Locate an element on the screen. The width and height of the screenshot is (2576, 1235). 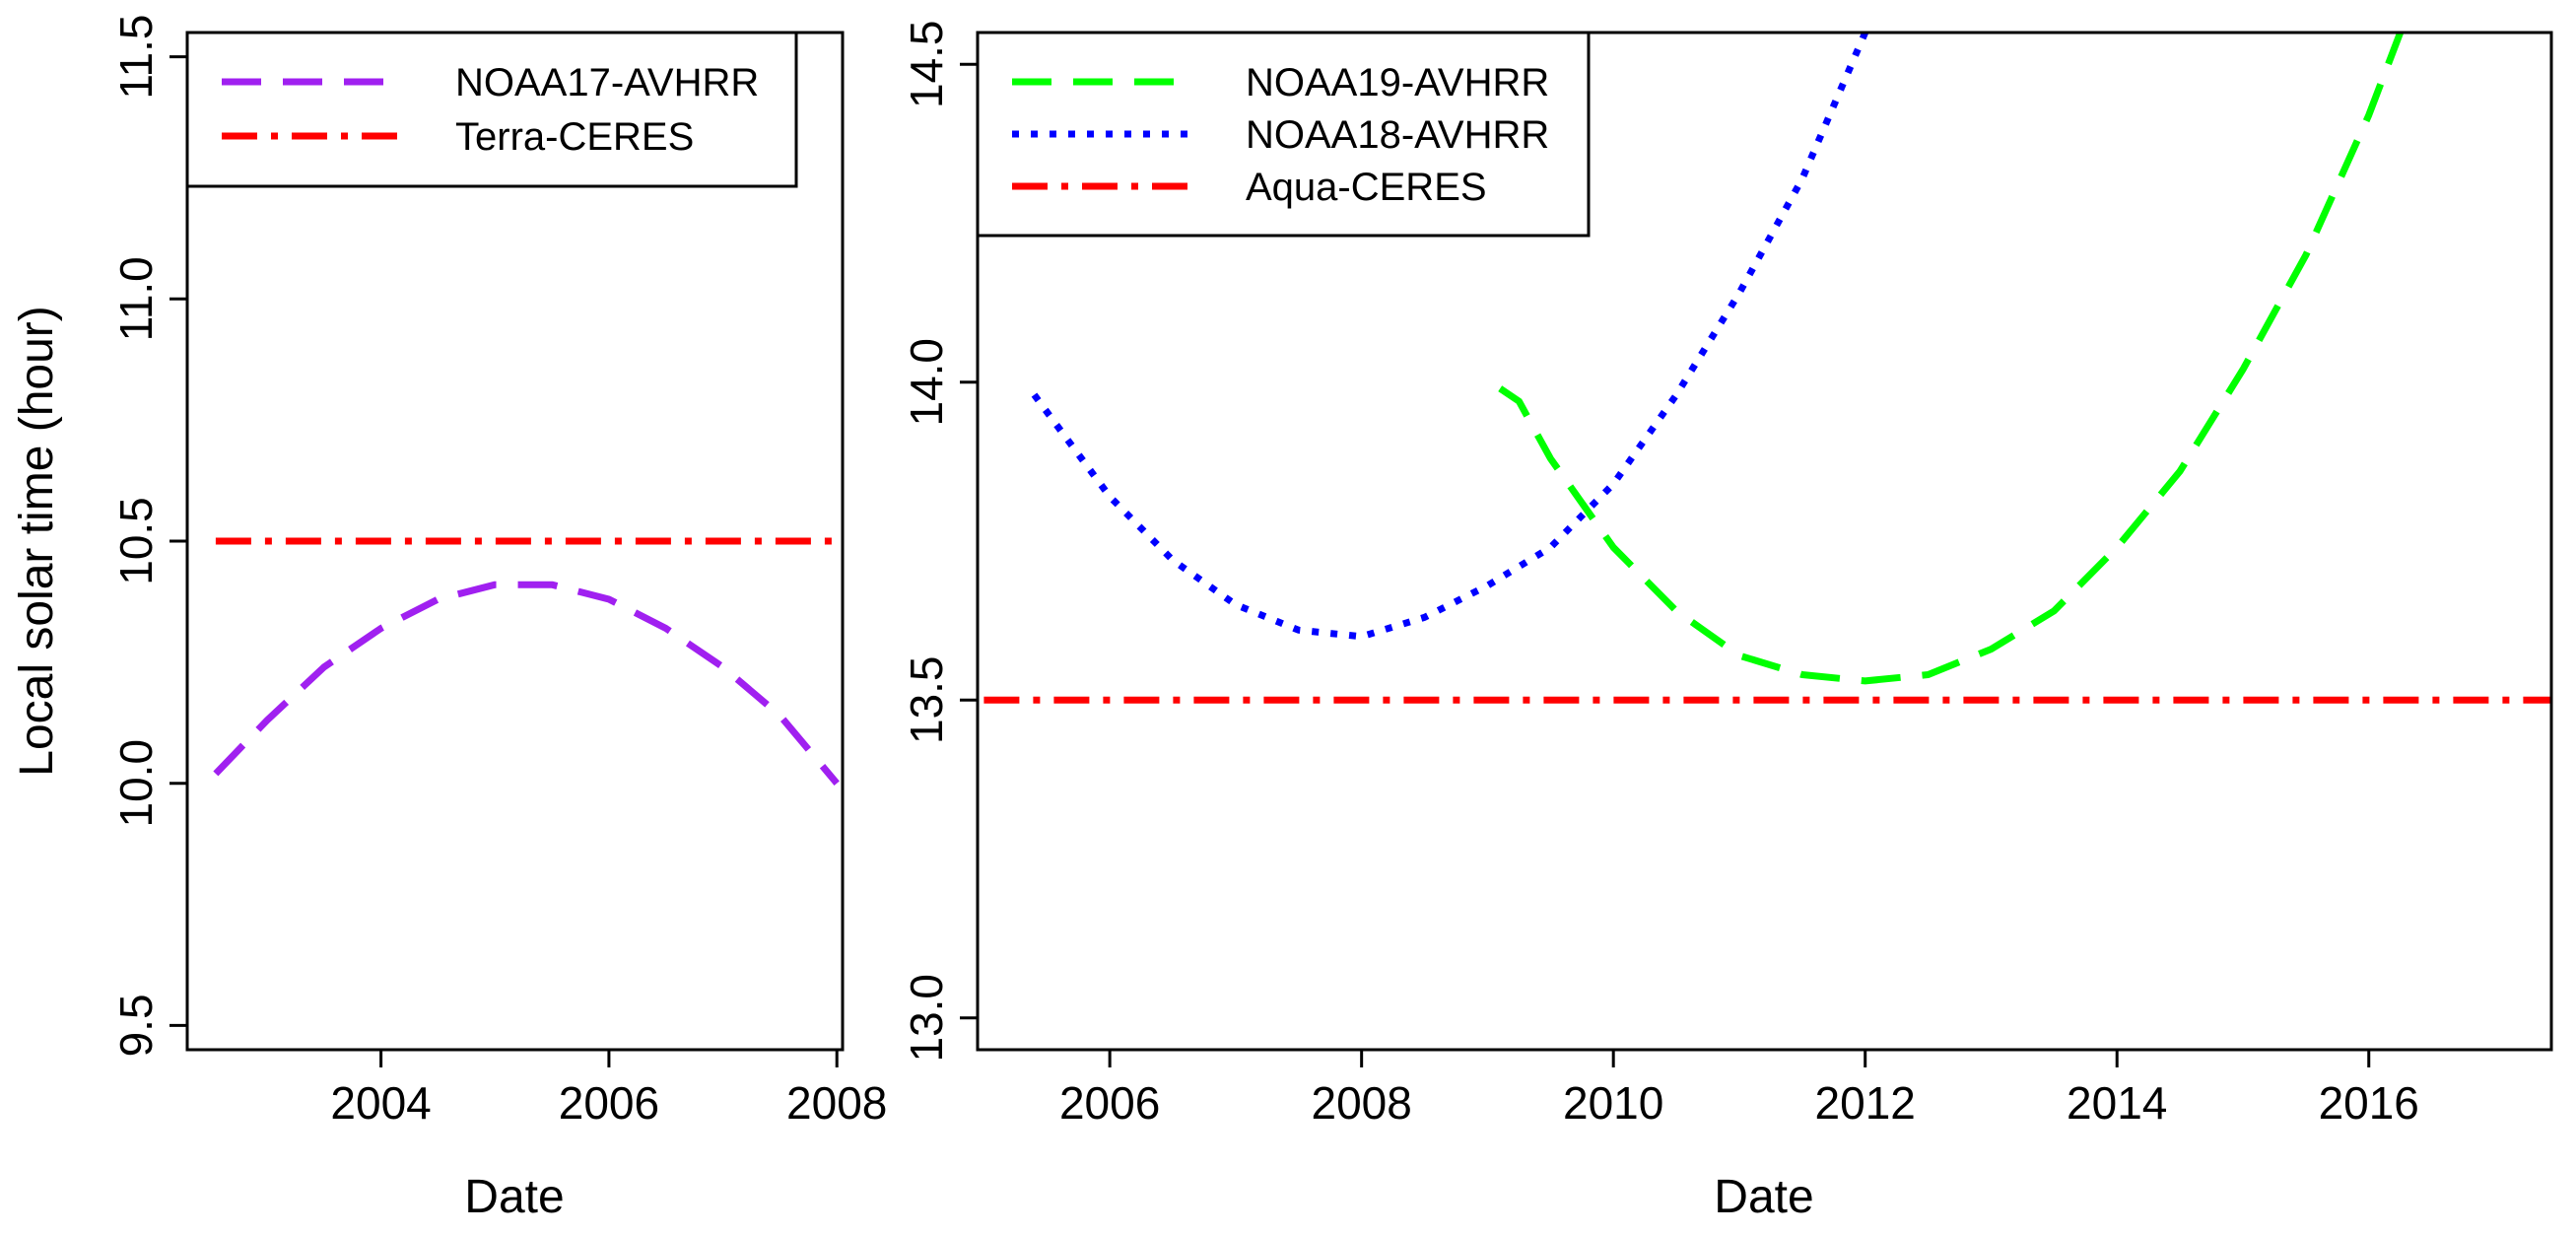
y-tick-label: 14.0 is located at coordinates (926, 382).